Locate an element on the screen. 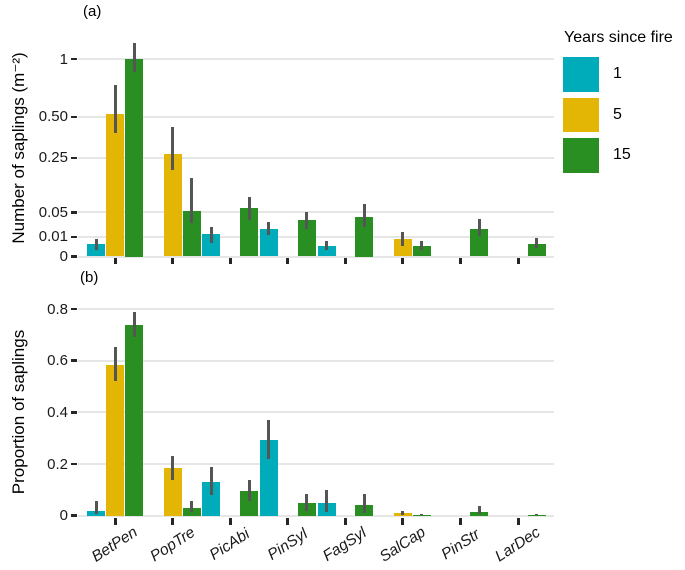 The height and width of the screenshot is (570, 685). bar-BetPen-yr1 is located at coordinates (96, 250).